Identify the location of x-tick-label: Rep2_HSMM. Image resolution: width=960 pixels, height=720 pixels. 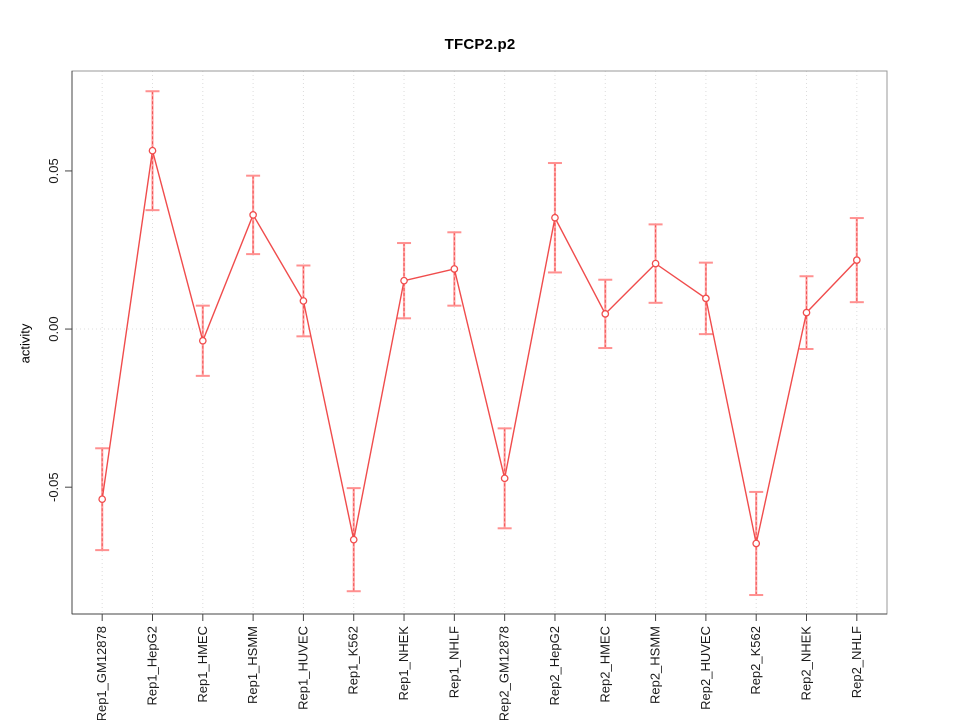
(655, 665).